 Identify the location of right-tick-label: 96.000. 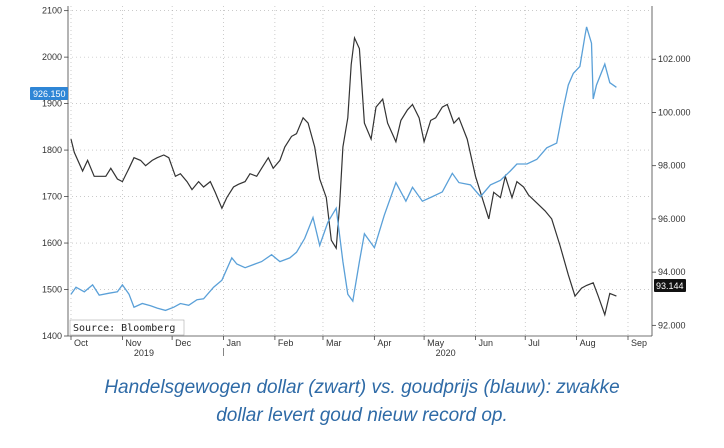
(672, 219).